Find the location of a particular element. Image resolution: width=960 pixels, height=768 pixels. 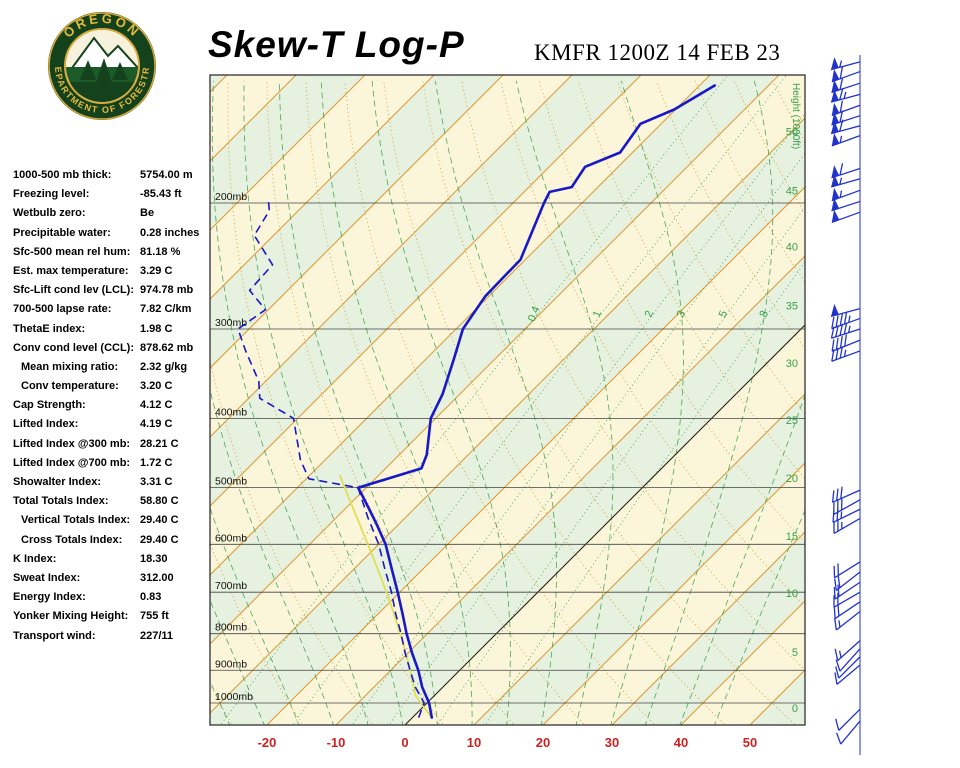

index-value: 755 ft is located at coordinates (154, 616).